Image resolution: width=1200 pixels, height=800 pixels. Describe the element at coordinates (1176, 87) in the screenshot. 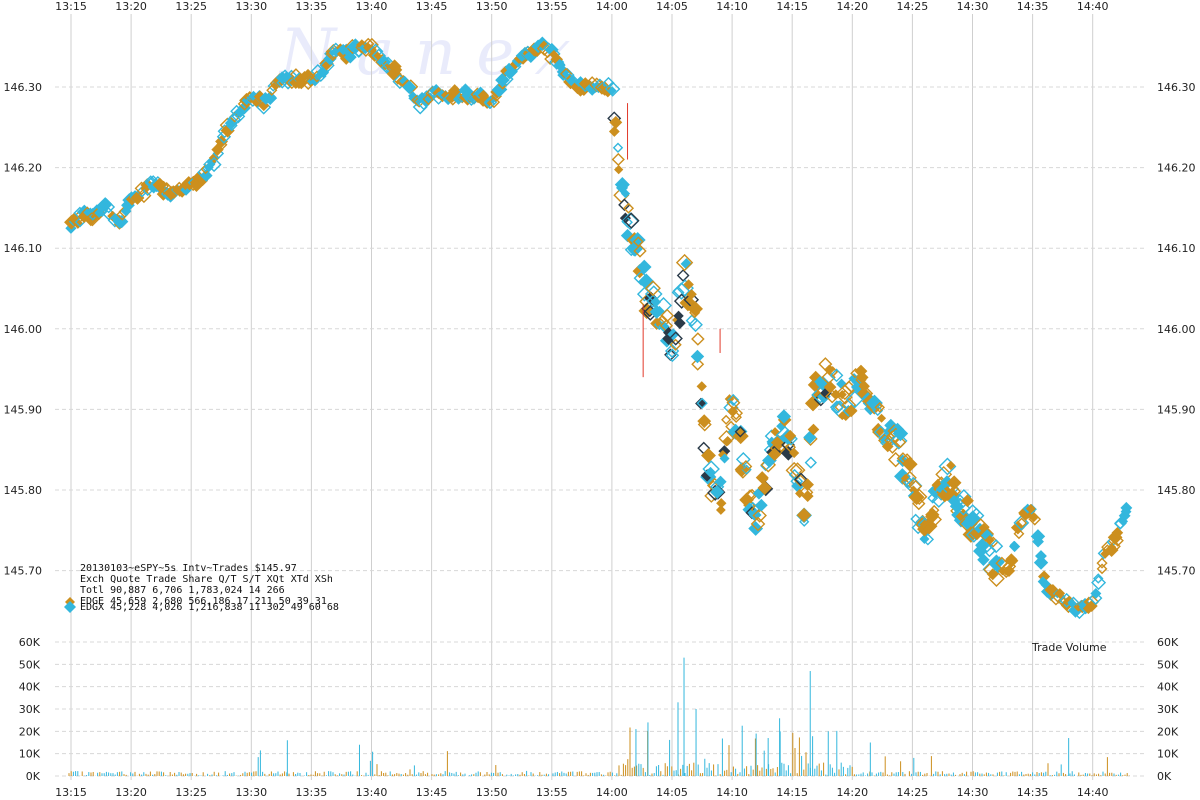

I see `price-tick-label-right: 146.30` at that location.